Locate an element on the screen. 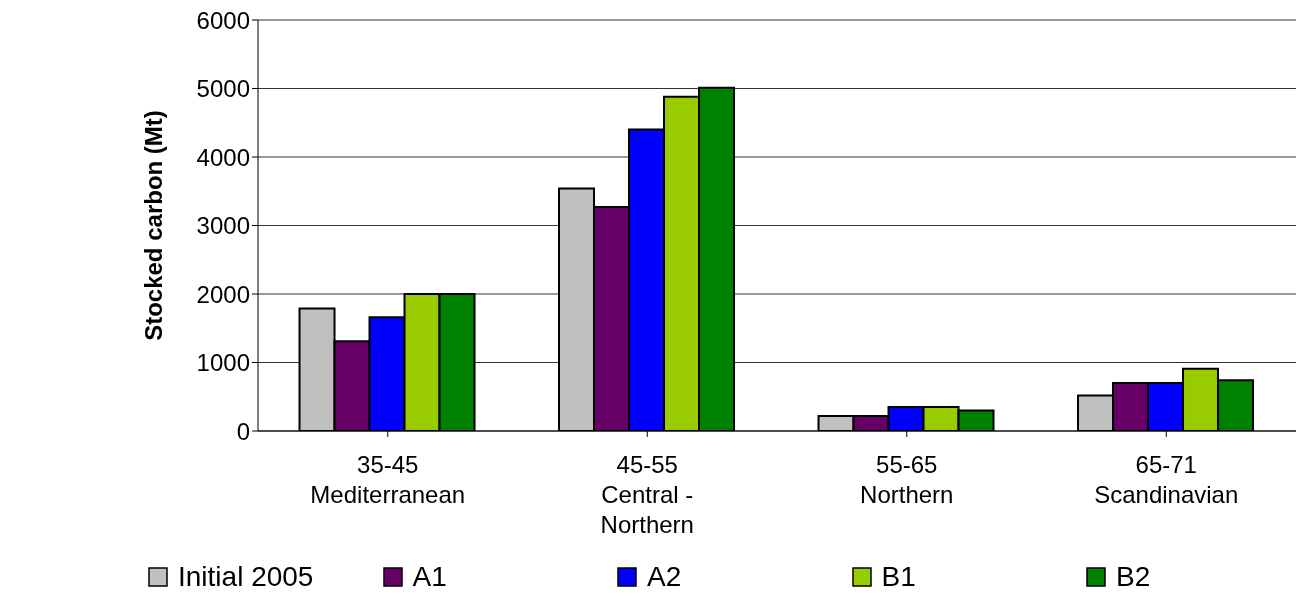  y-tick-label: 4000 is located at coordinates (223, 157).